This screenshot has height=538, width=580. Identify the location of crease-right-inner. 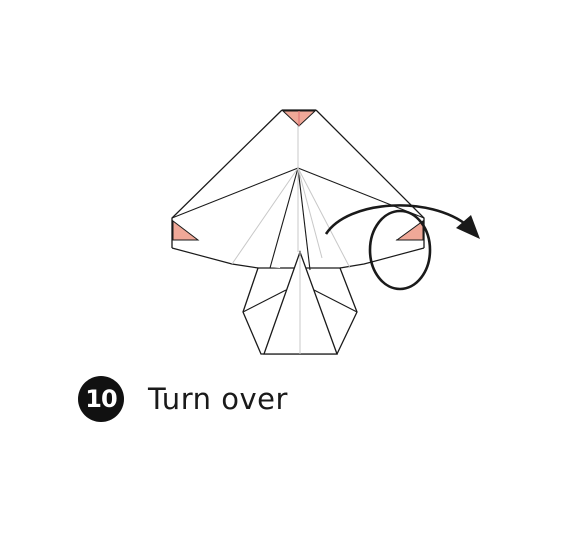
(310, 213).